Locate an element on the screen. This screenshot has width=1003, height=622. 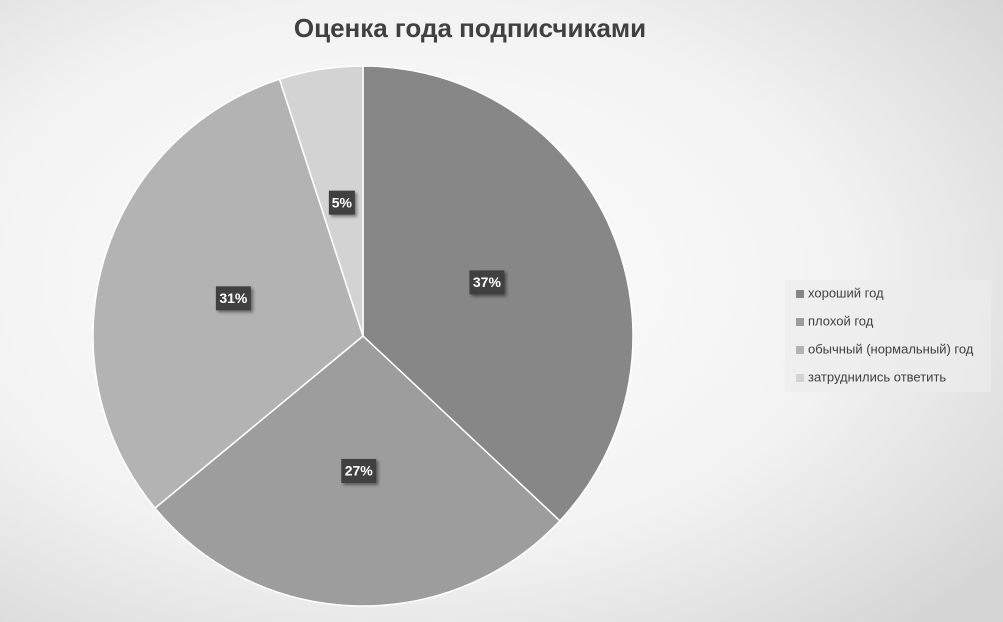
data-label: 37% is located at coordinates (487, 282).